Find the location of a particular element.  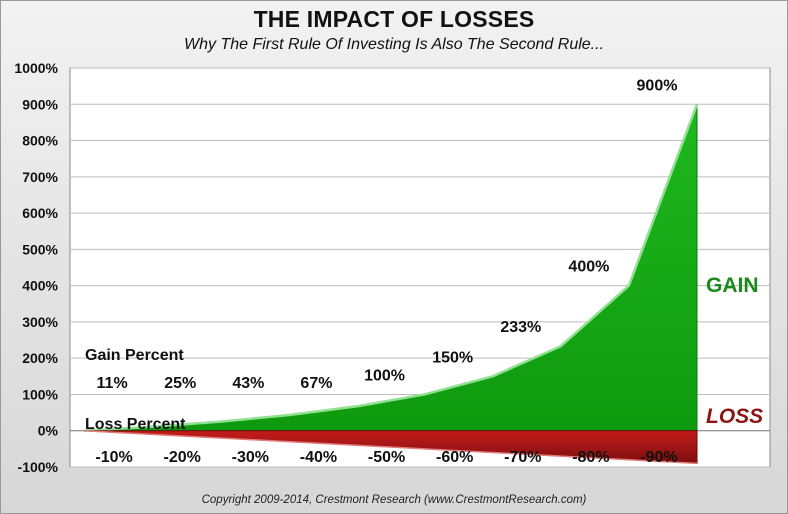

y-tick-label: 800% is located at coordinates (40, 141).